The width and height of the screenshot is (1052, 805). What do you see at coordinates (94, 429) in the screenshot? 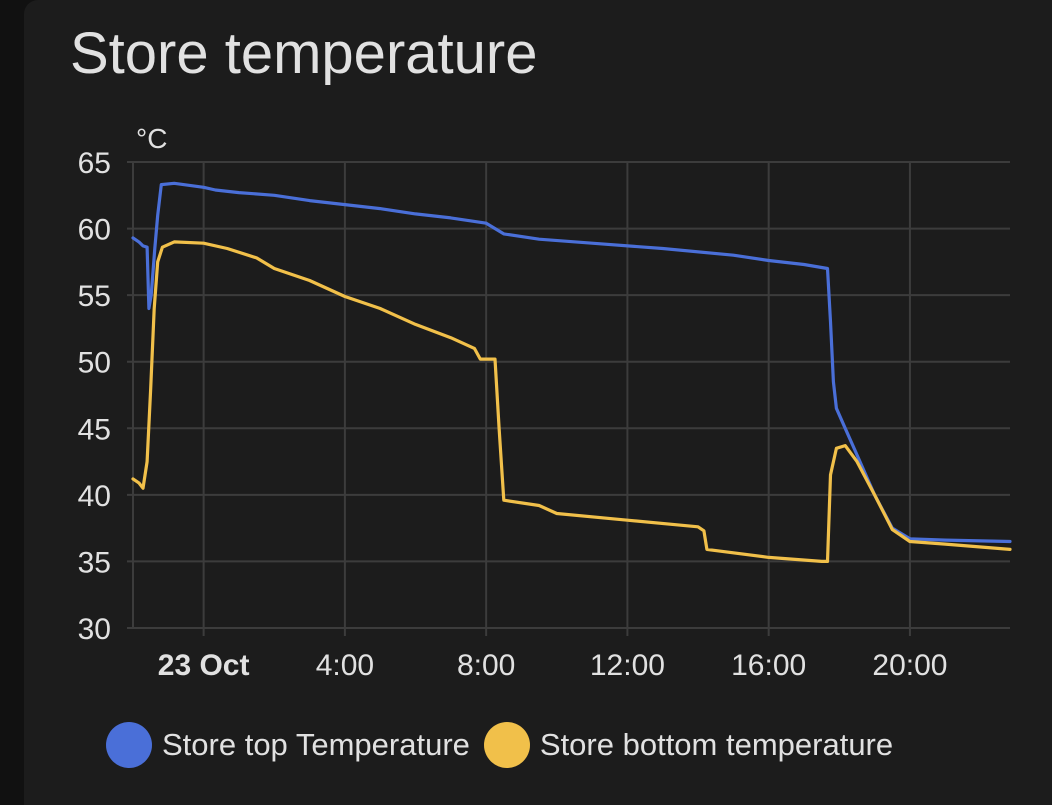
I see `y-tick-label: 45` at bounding box center [94, 429].